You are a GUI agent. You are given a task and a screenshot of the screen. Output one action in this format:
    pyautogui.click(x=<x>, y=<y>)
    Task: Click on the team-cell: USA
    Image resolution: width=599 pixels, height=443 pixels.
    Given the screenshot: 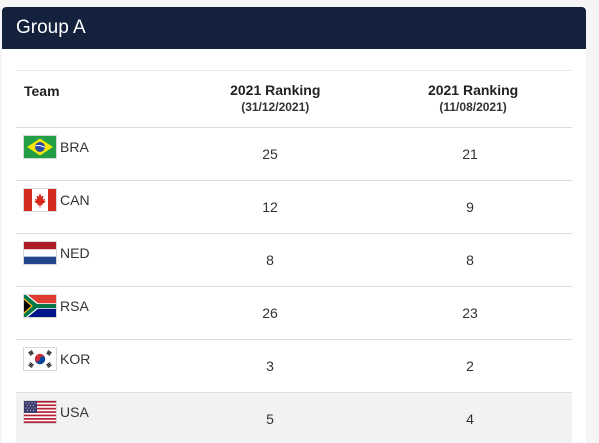 What is the action you would take?
    pyautogui.click(x=93, y=418)
    